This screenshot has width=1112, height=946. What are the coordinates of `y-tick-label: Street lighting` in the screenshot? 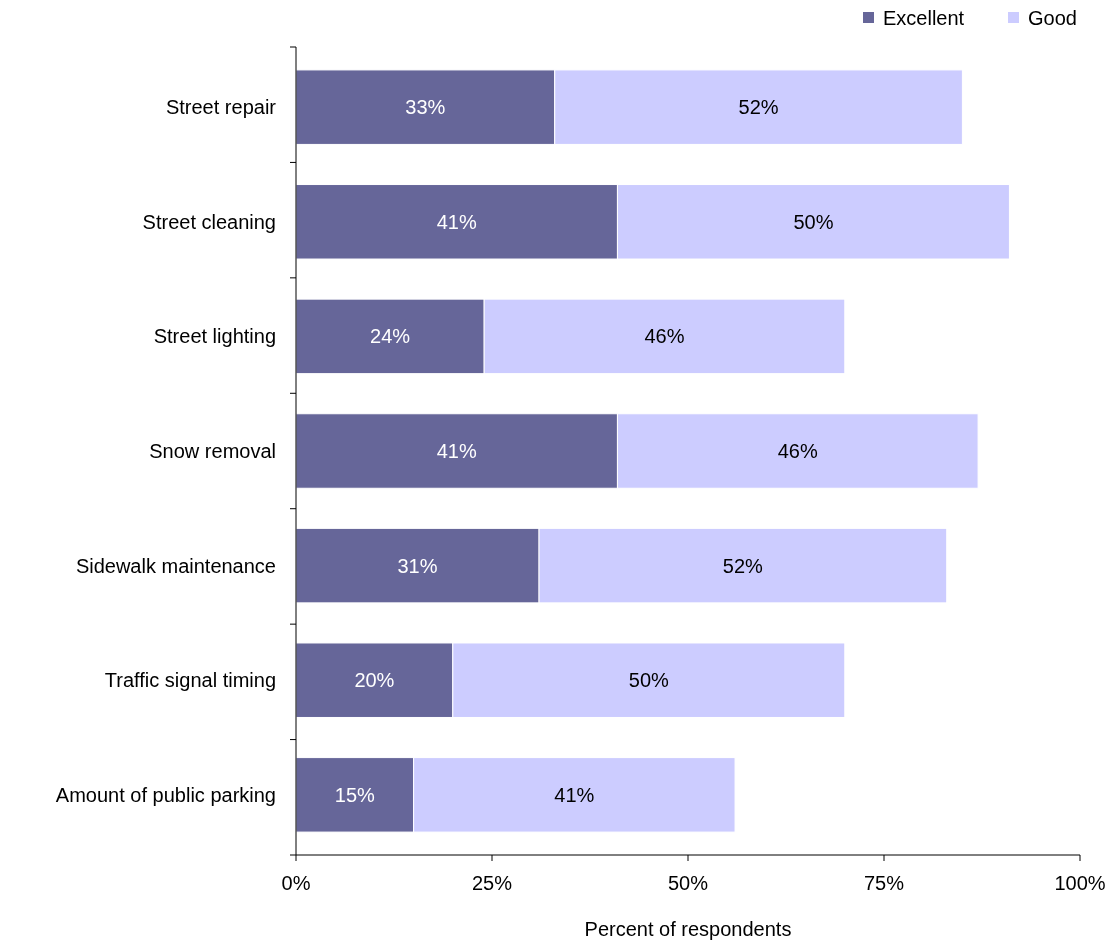 It's located at (214, 336).